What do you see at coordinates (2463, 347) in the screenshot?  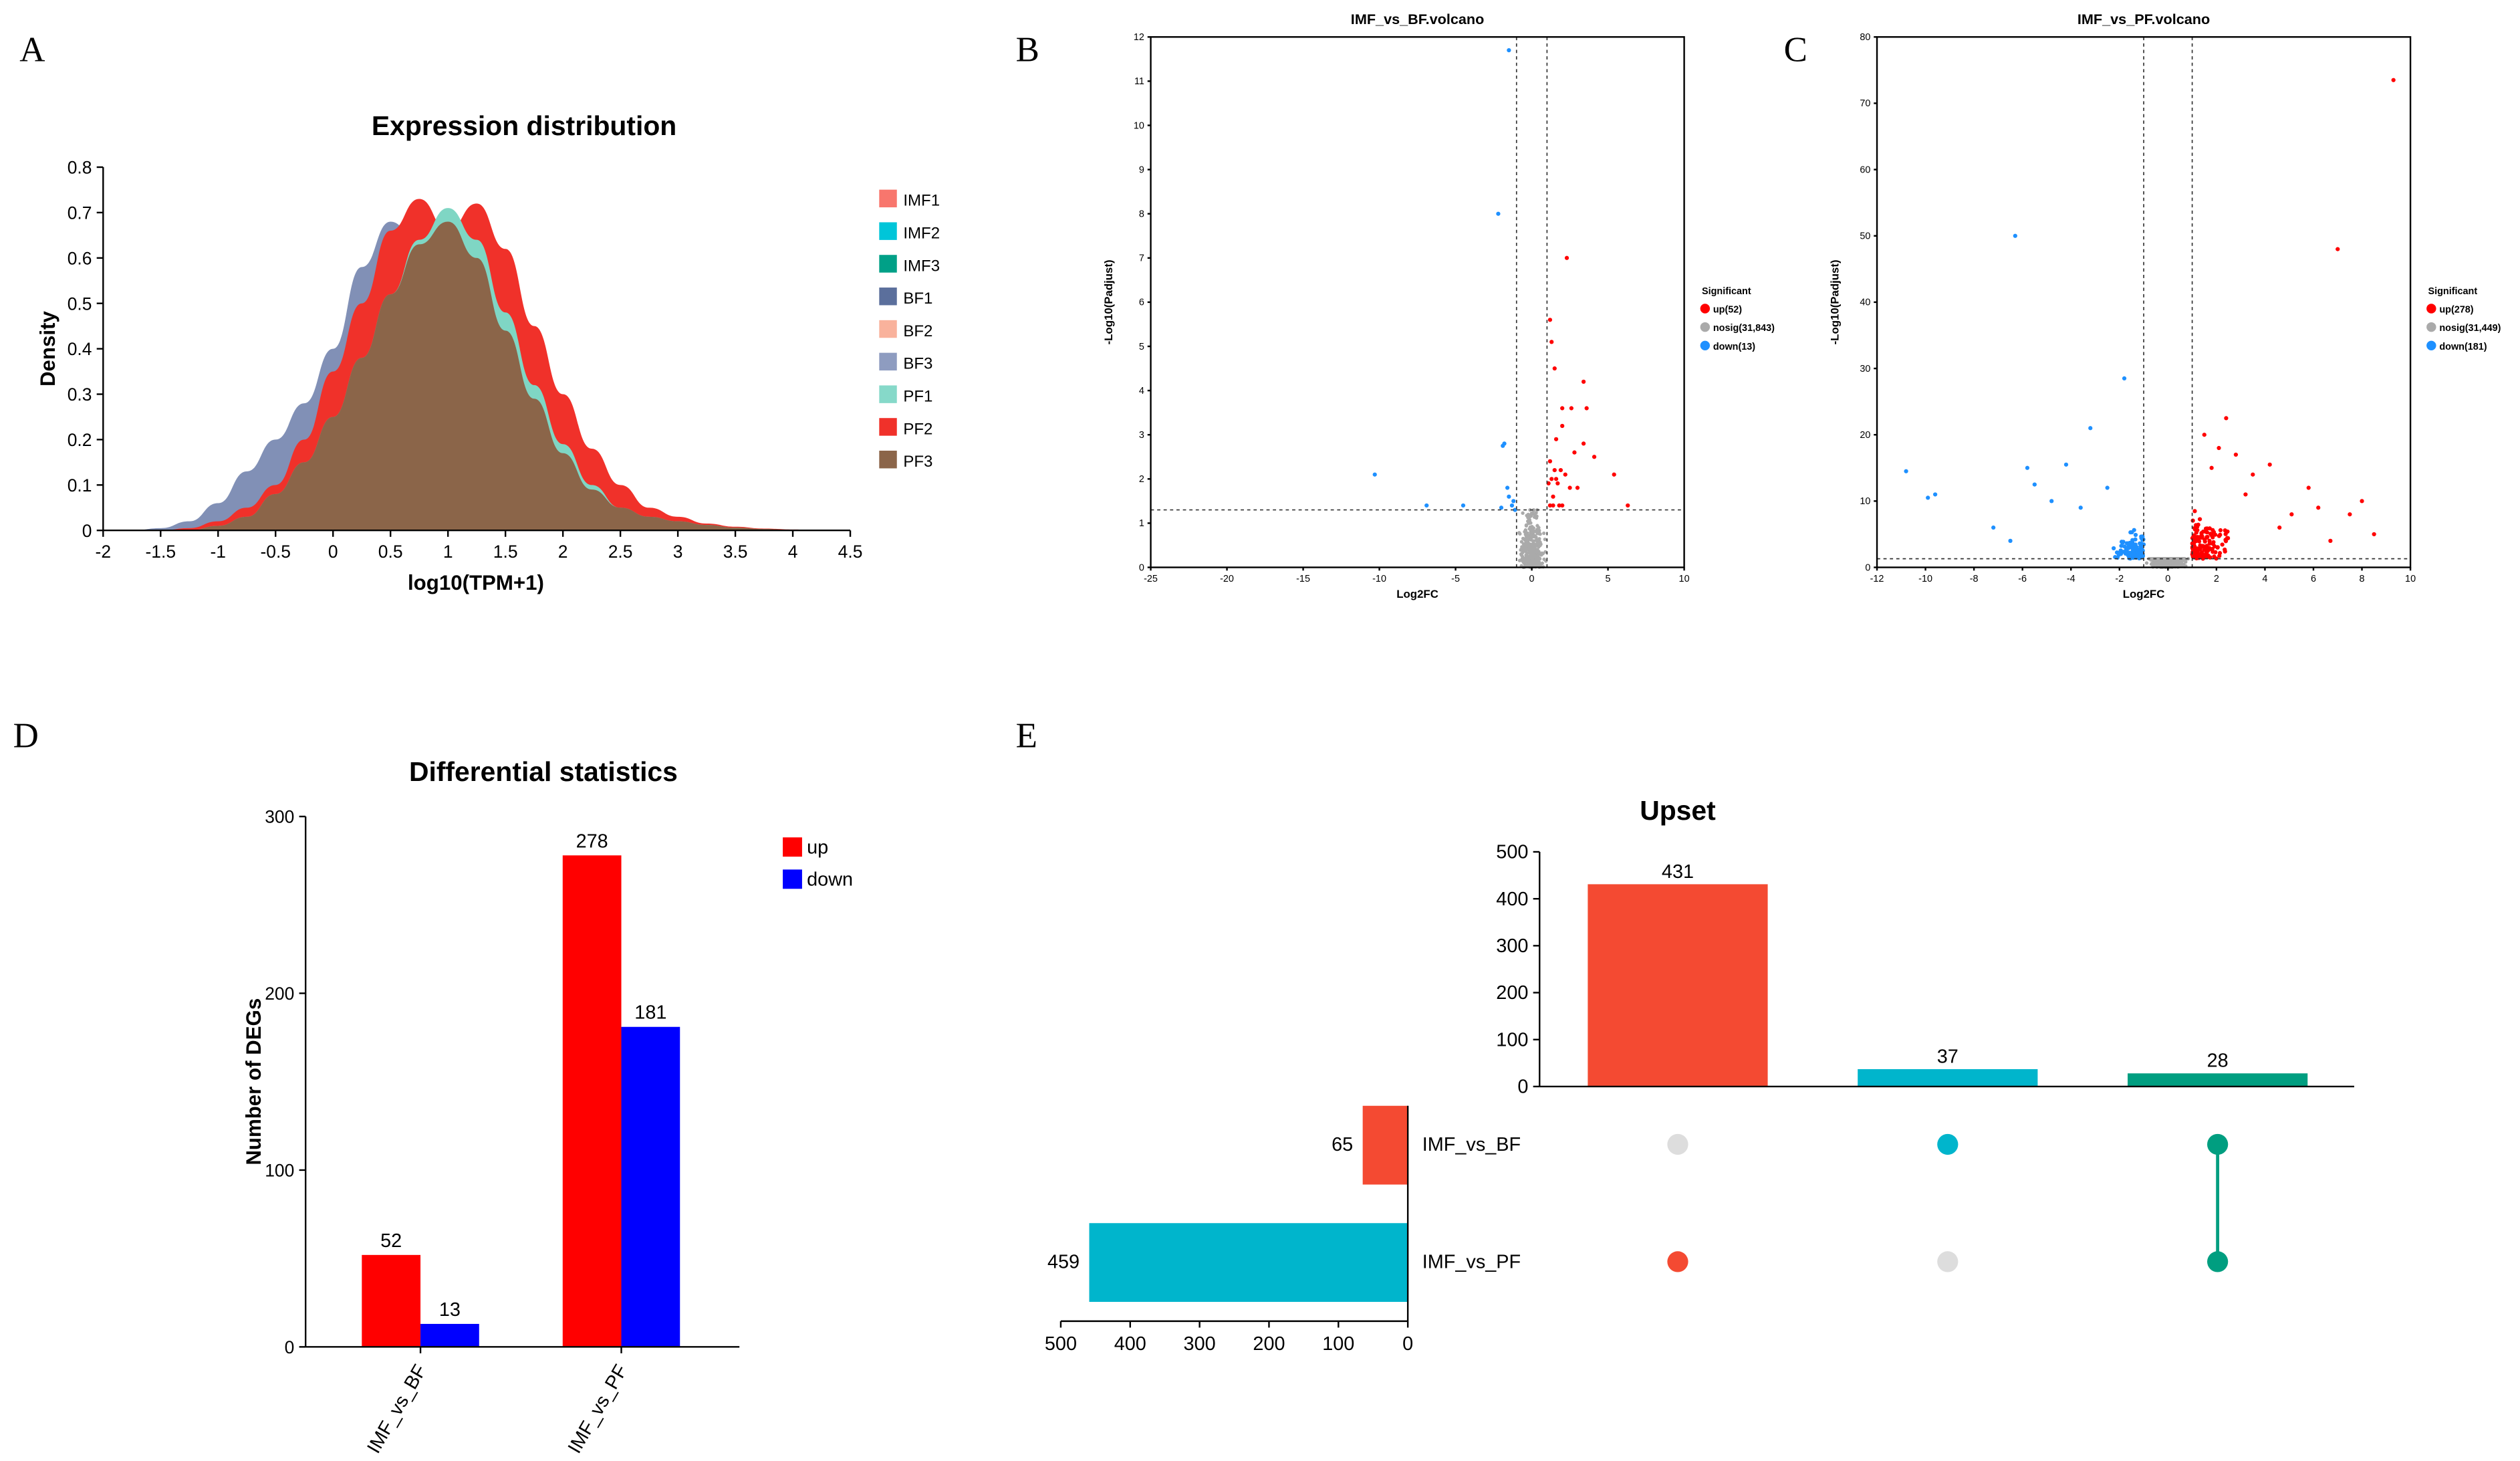 I see `legend-label: down(181)` at bounding box center [2463, 347].